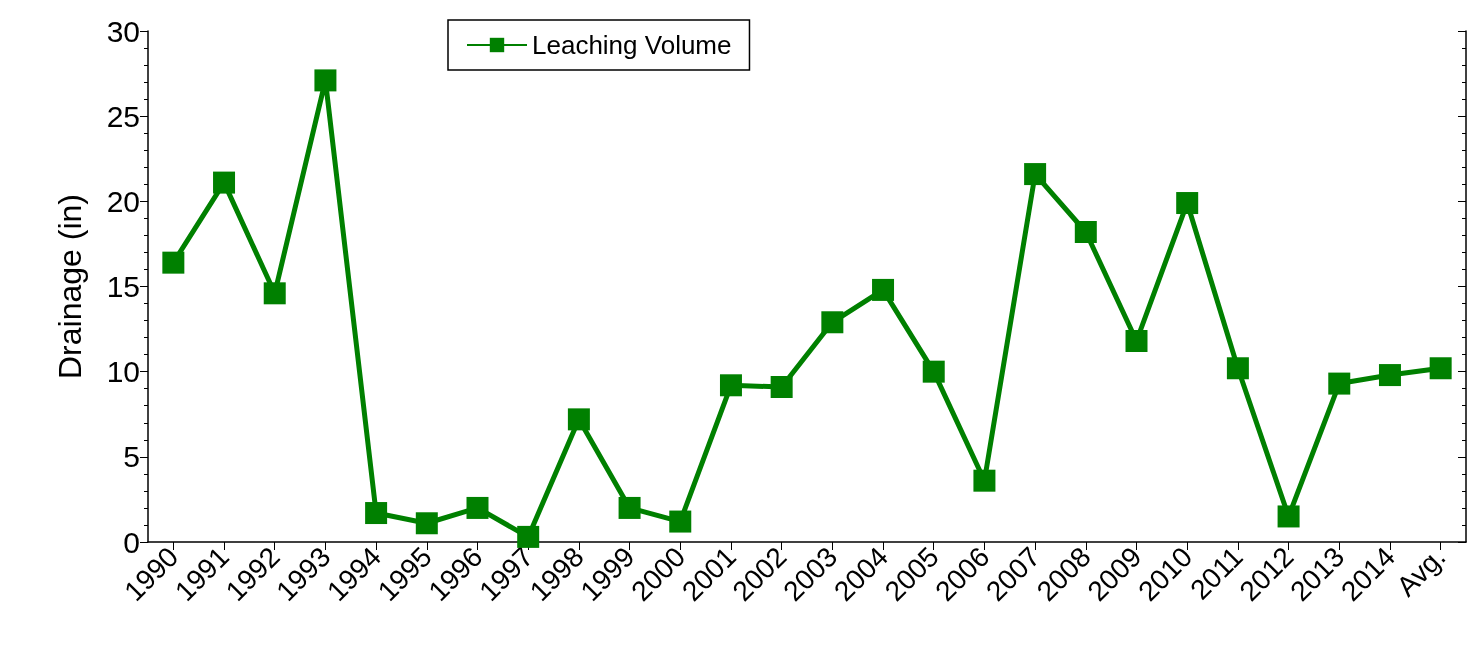 This screenshot has width=1480, height=664. What do you see at coordinates (123, 372) in the screenshot?
I see `y-tick-label: 10` at bounding box center [123, 372].